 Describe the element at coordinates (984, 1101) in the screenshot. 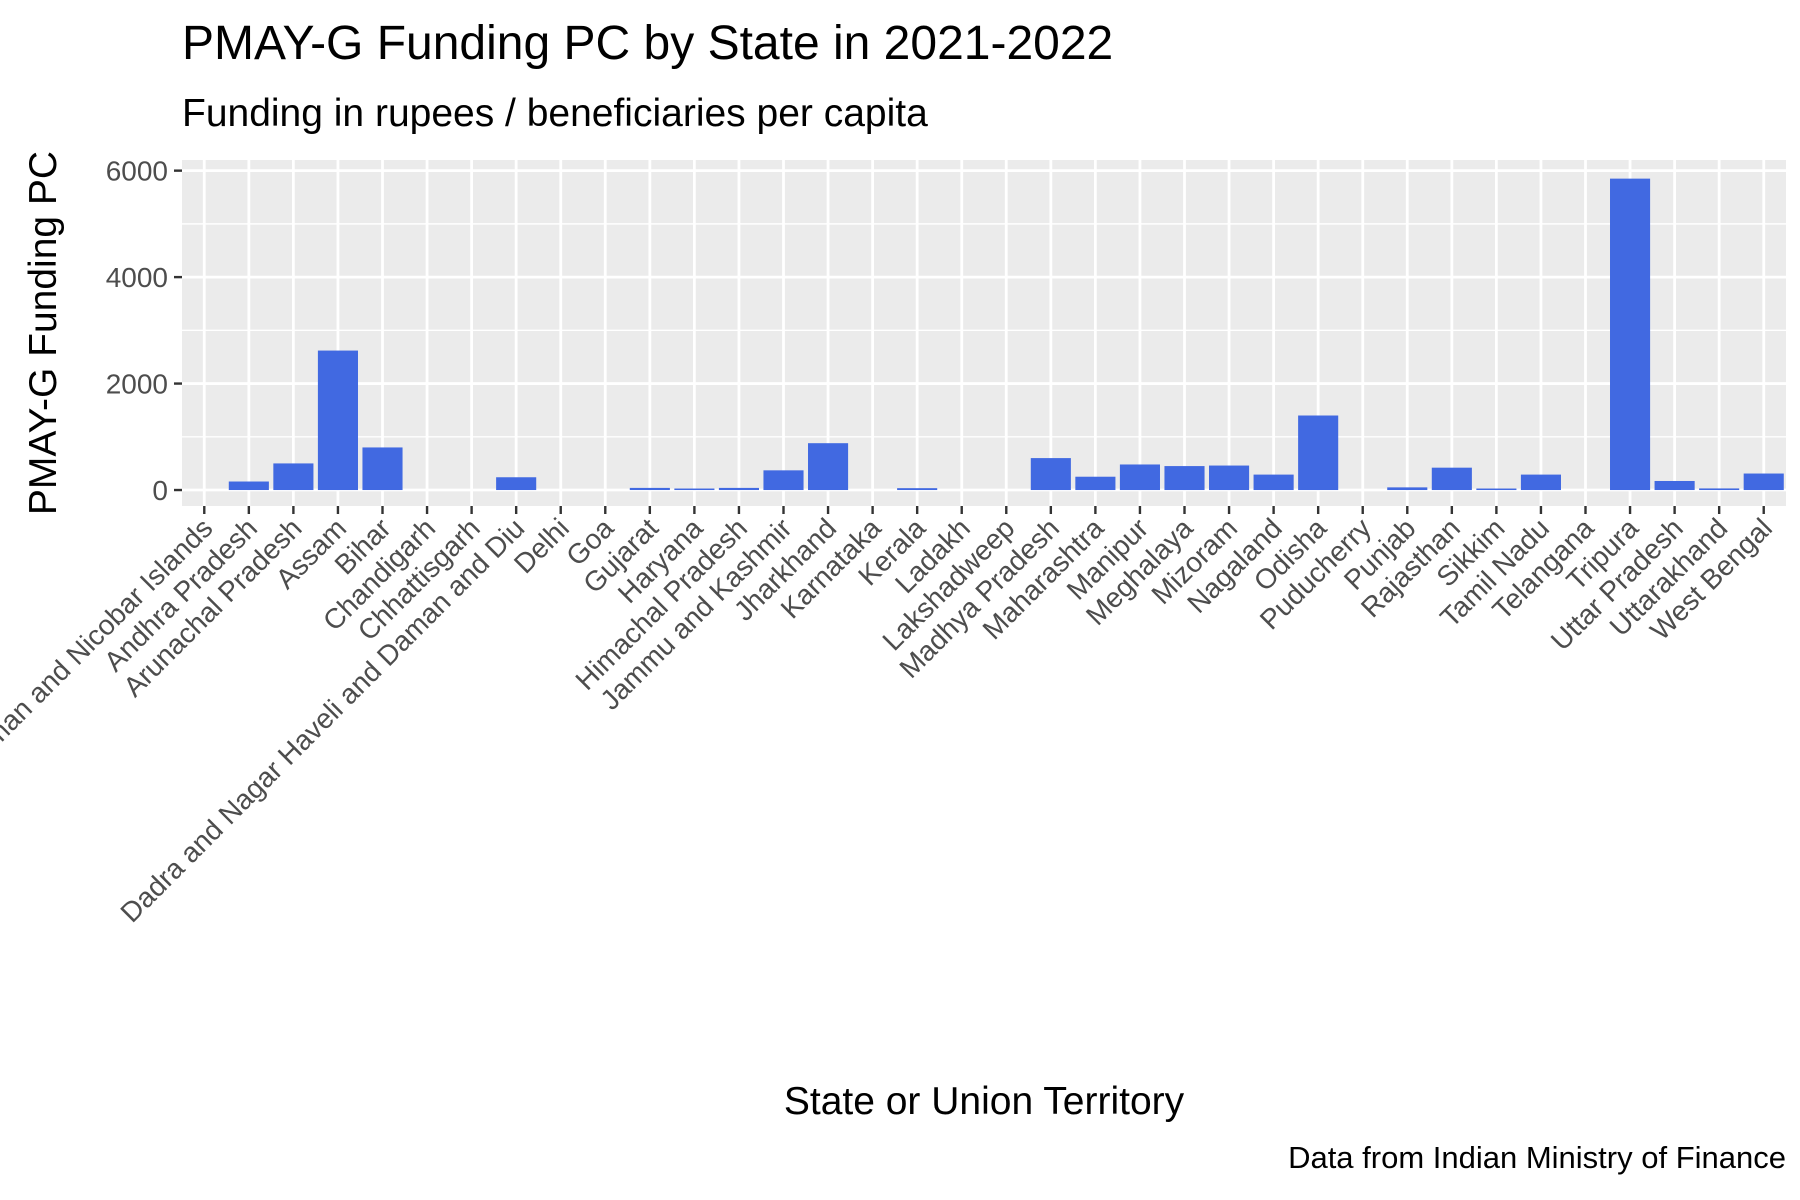

I see `x-axis-title: State or Union Territory` at that location.